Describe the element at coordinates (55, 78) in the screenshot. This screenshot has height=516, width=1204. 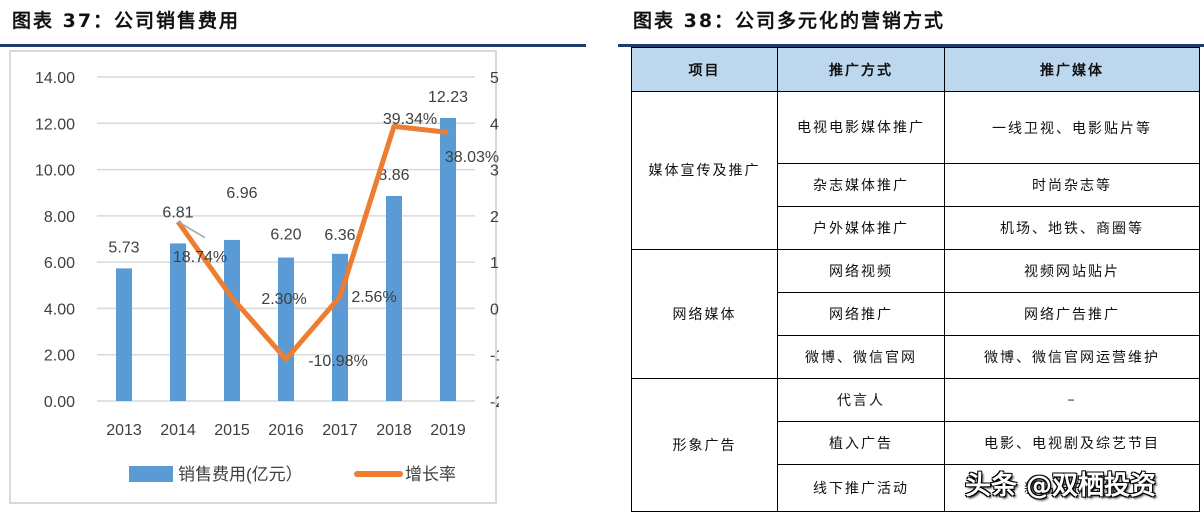
I see `left-axis-tick: 14.00` at that location.